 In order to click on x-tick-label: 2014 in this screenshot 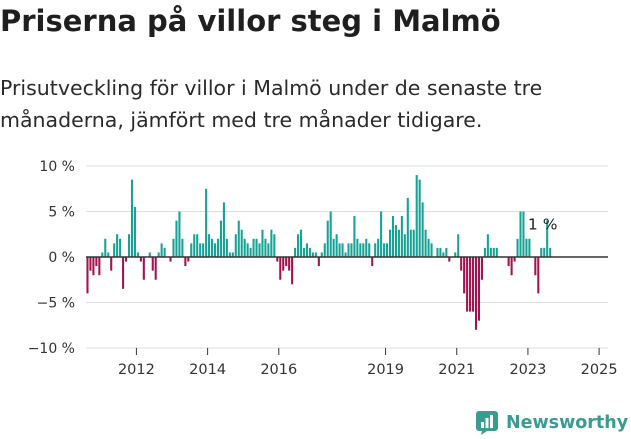, I will do `click(207, 370)`.